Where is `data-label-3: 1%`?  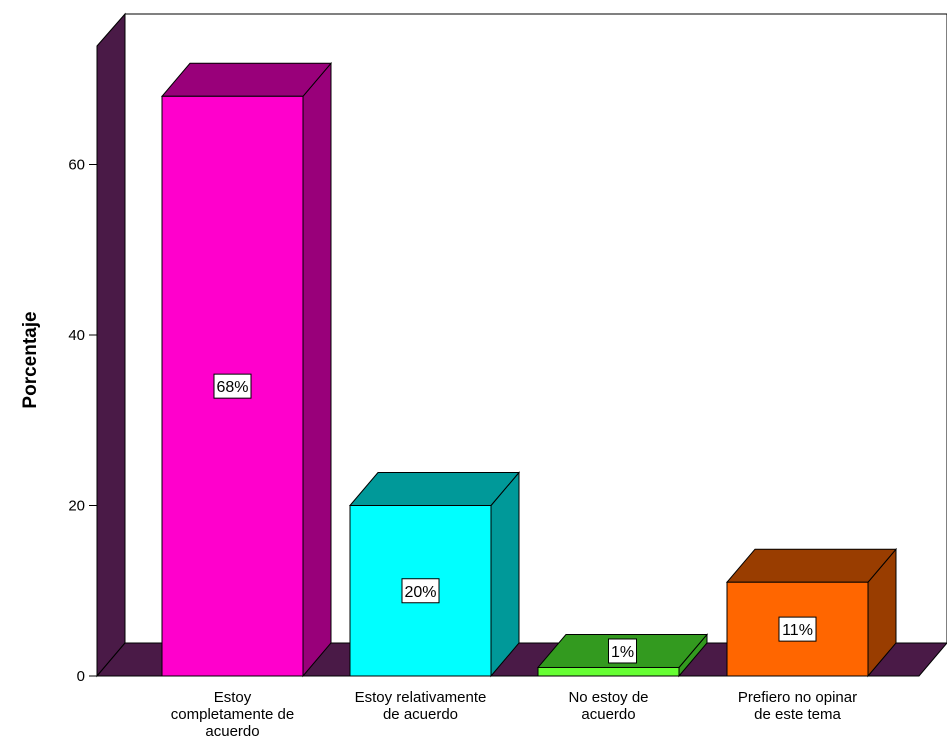 data-label-3: 1% is located at coordinates (622, 651).